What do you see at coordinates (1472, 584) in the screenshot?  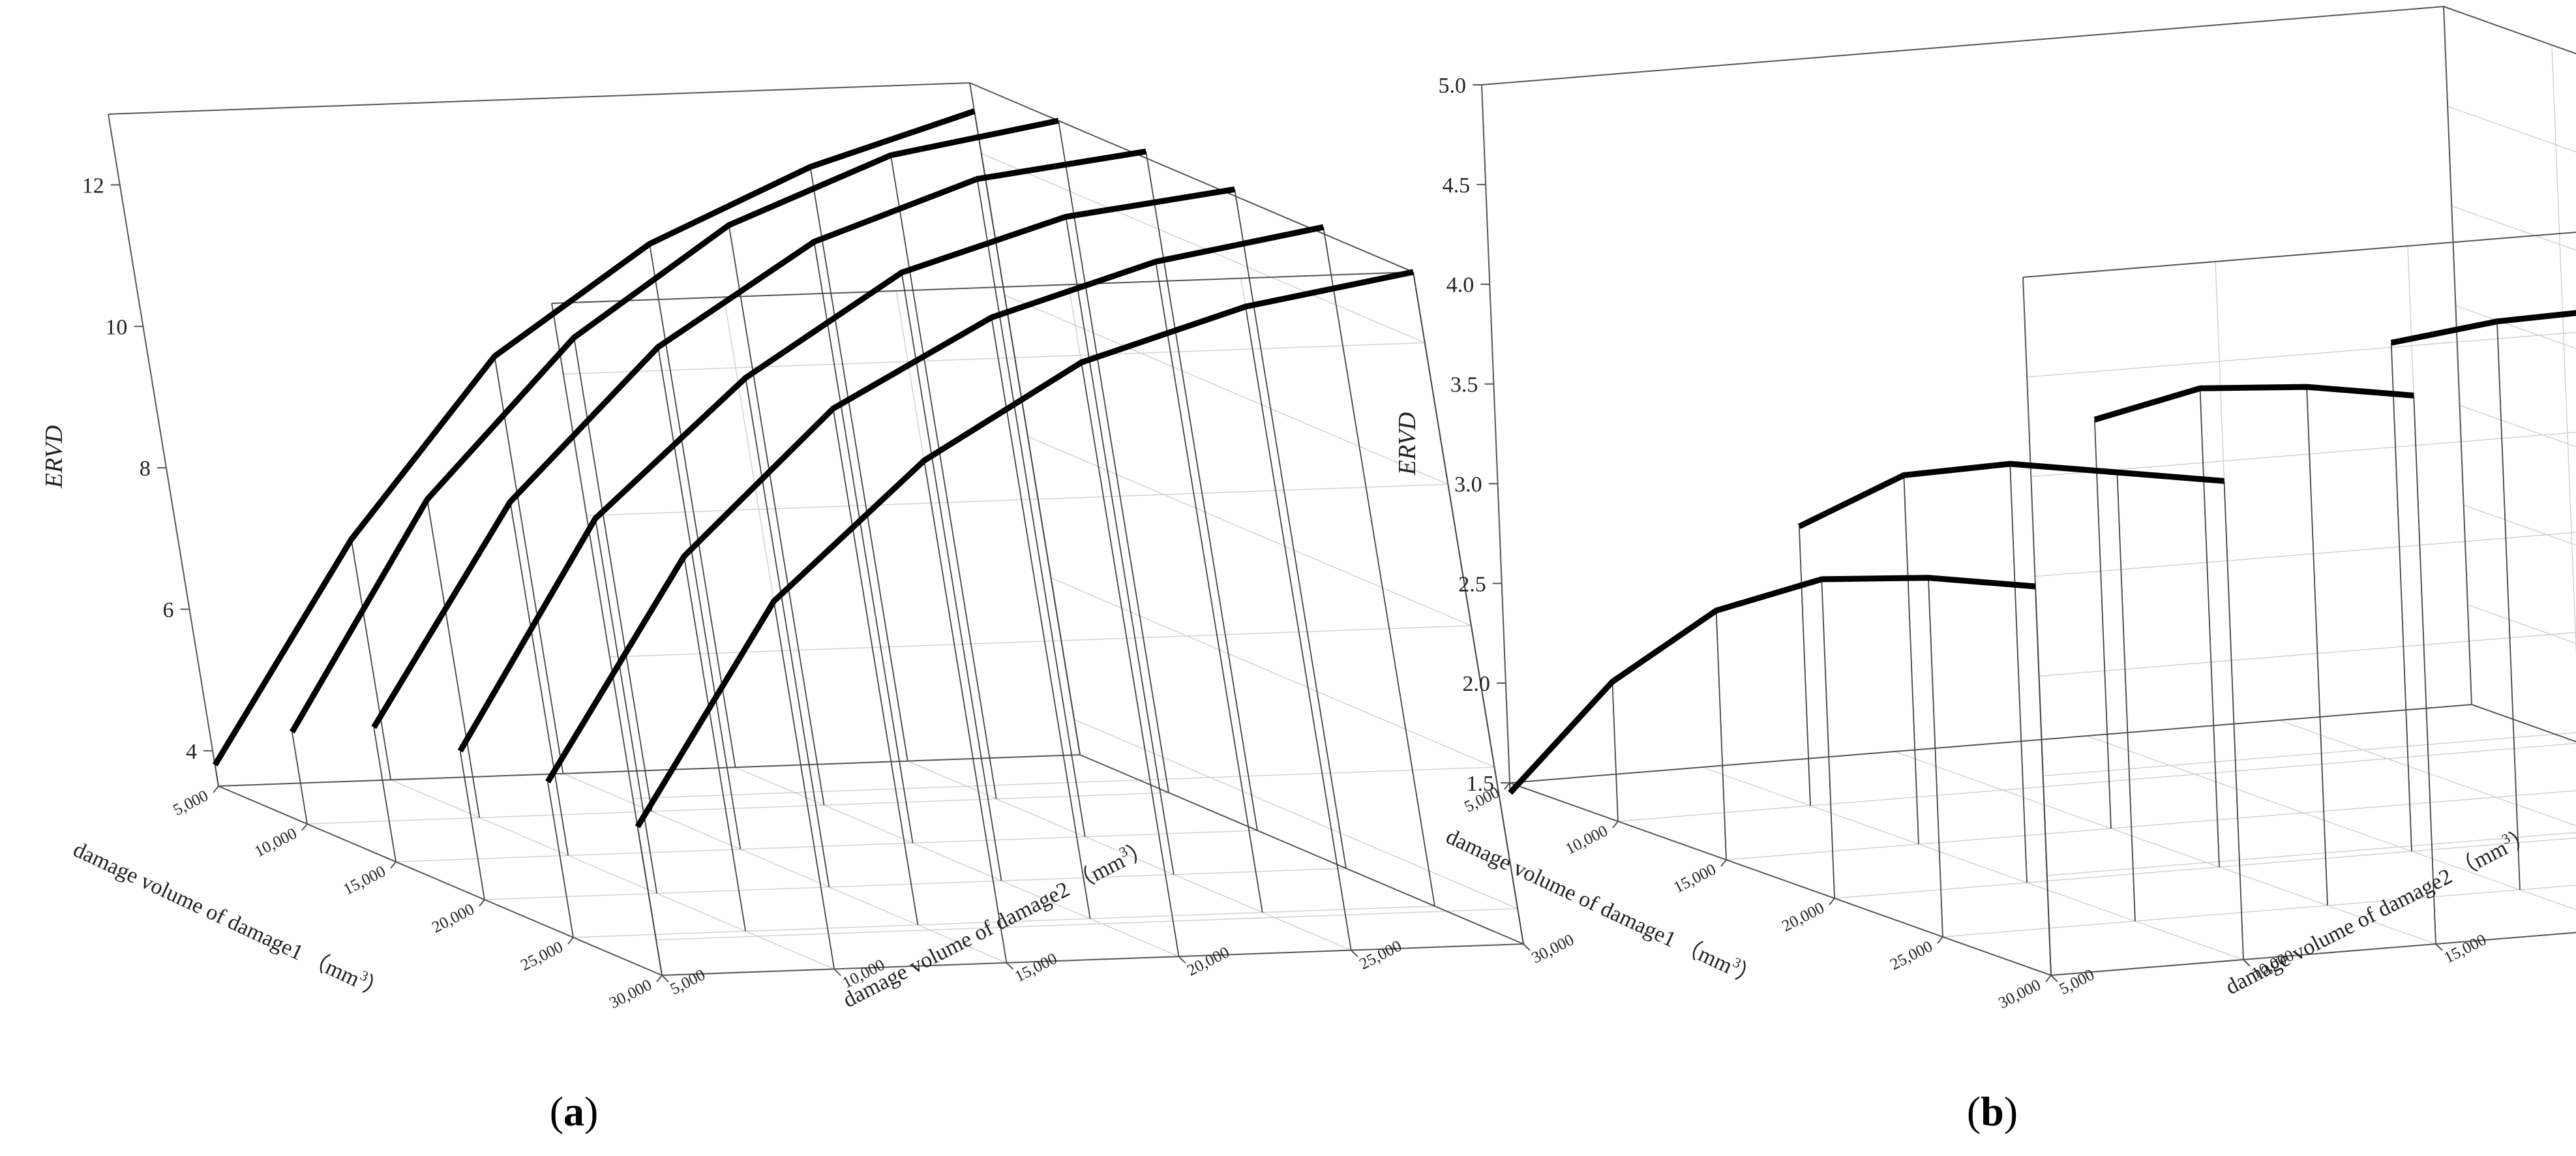 I see `z-tick-label: 2.5` at bounding box center [1472, 584].